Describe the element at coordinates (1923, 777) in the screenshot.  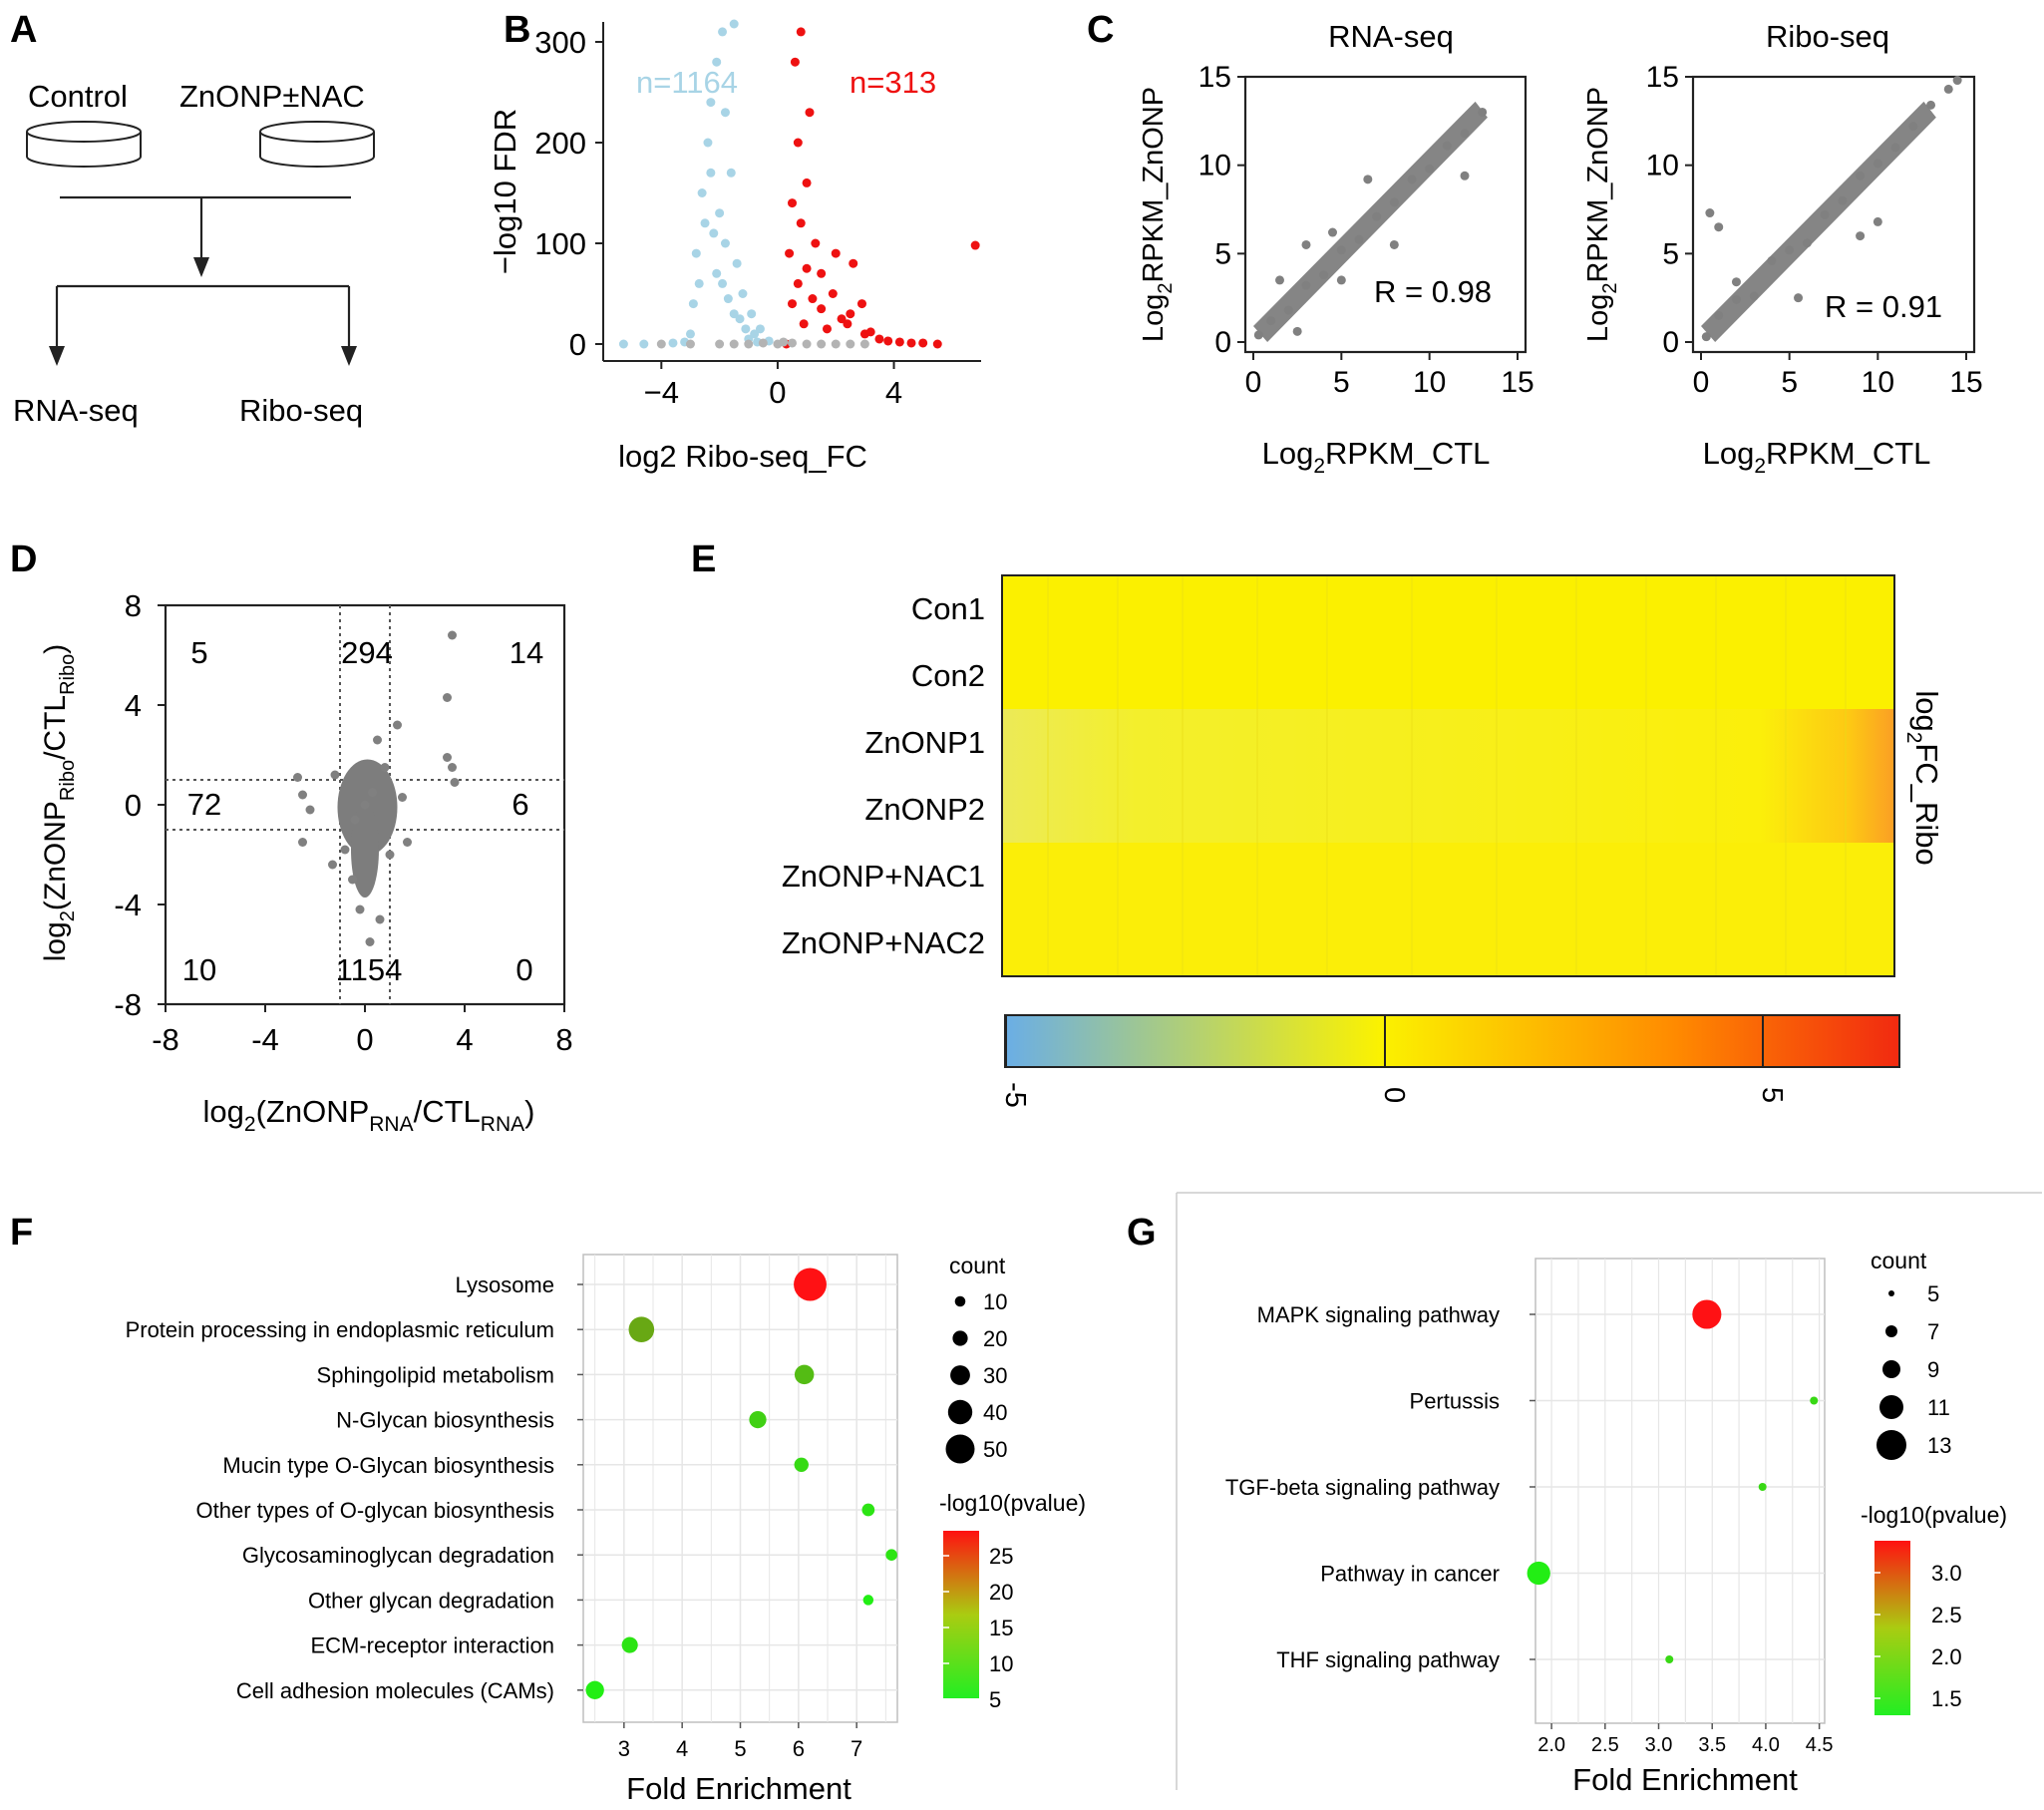
I see `heatmap-side-label: log2FC_Ribo` at that location.